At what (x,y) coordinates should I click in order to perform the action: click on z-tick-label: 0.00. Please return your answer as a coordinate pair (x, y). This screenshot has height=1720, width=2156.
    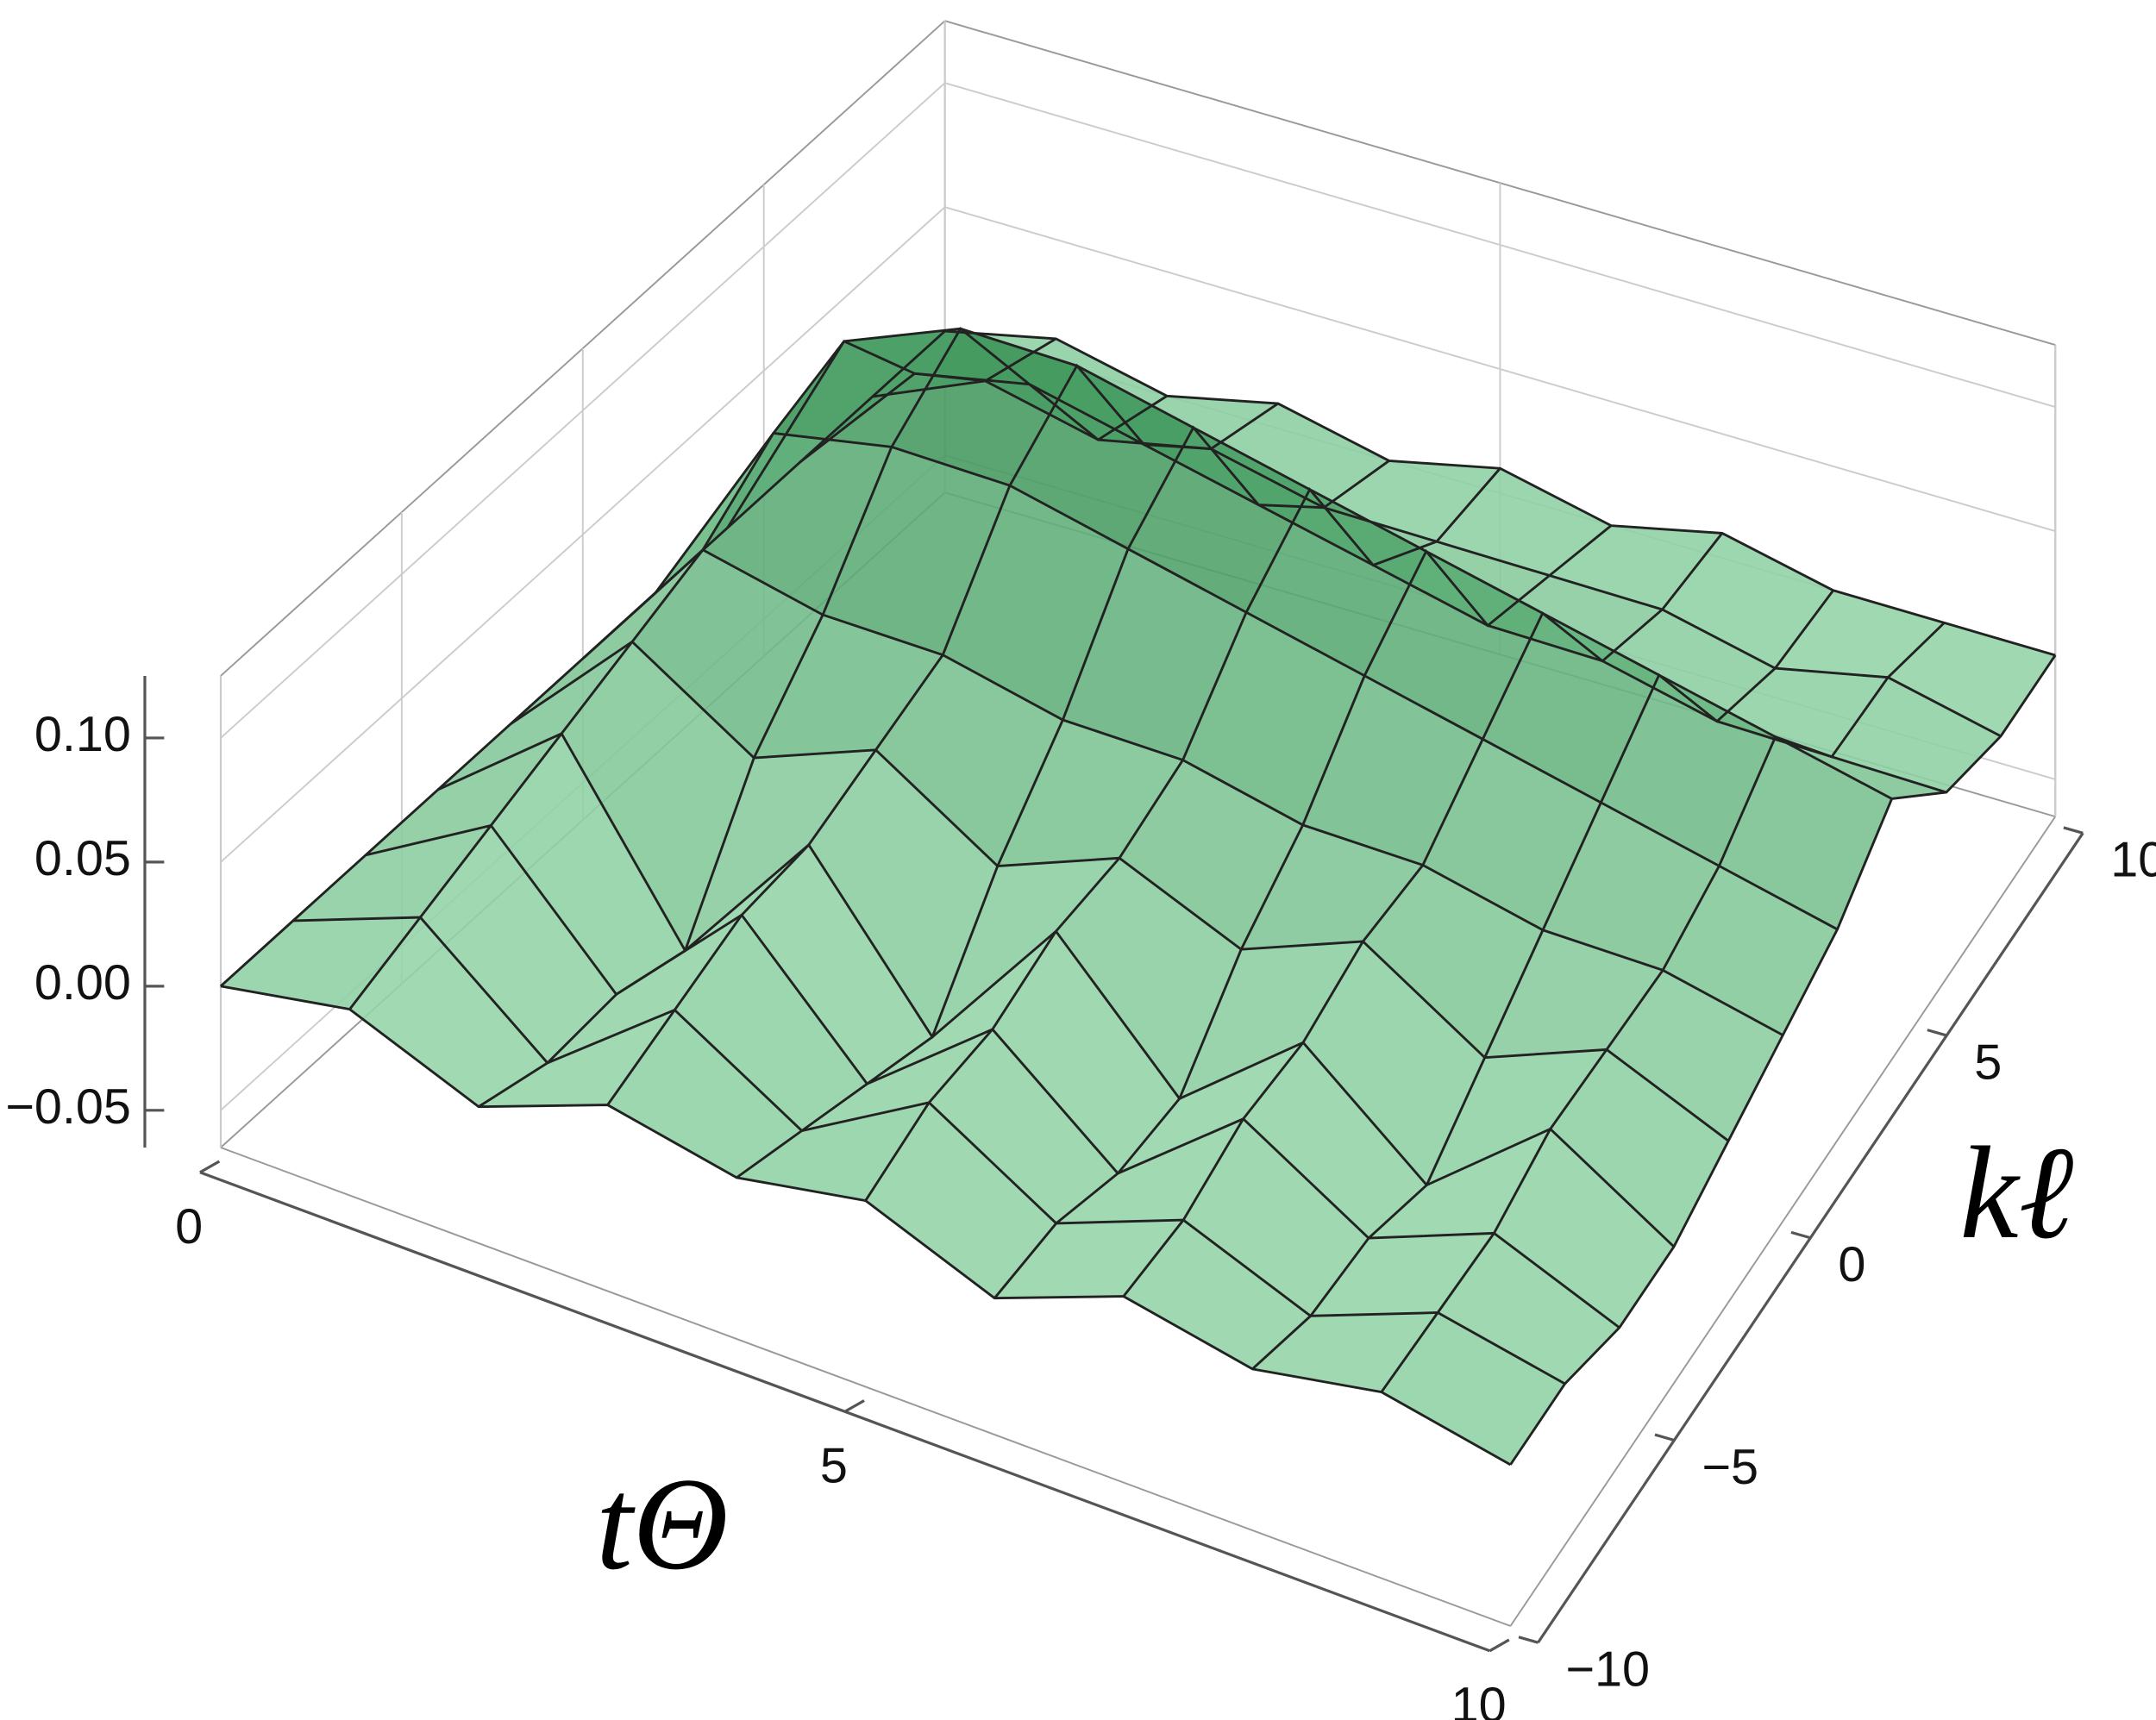
    Looking at the image, I should click on (82, 982).